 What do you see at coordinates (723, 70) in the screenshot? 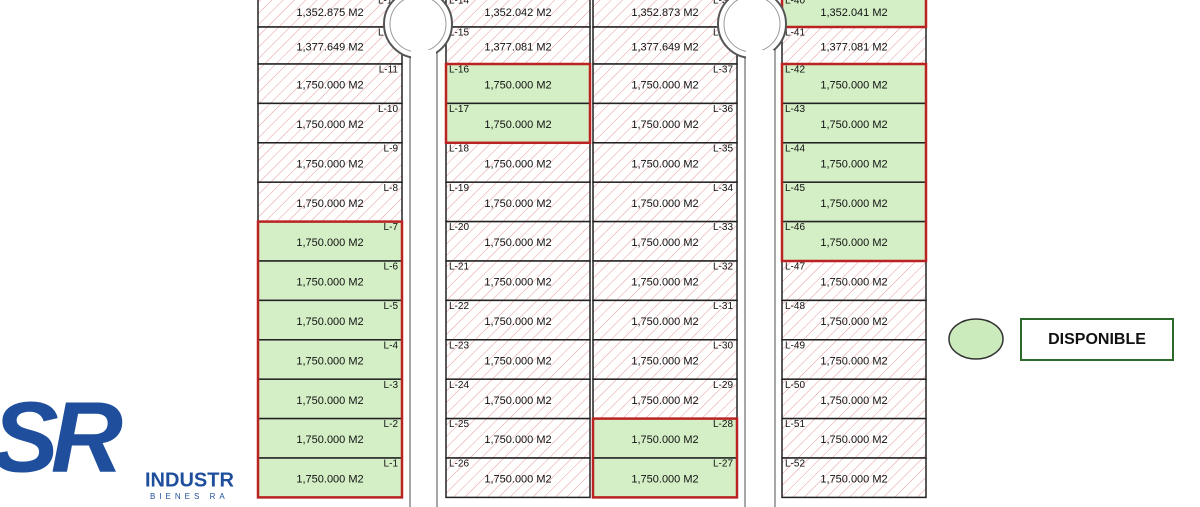
I see `lot-label: L-37` at bounding box center [723, 70].